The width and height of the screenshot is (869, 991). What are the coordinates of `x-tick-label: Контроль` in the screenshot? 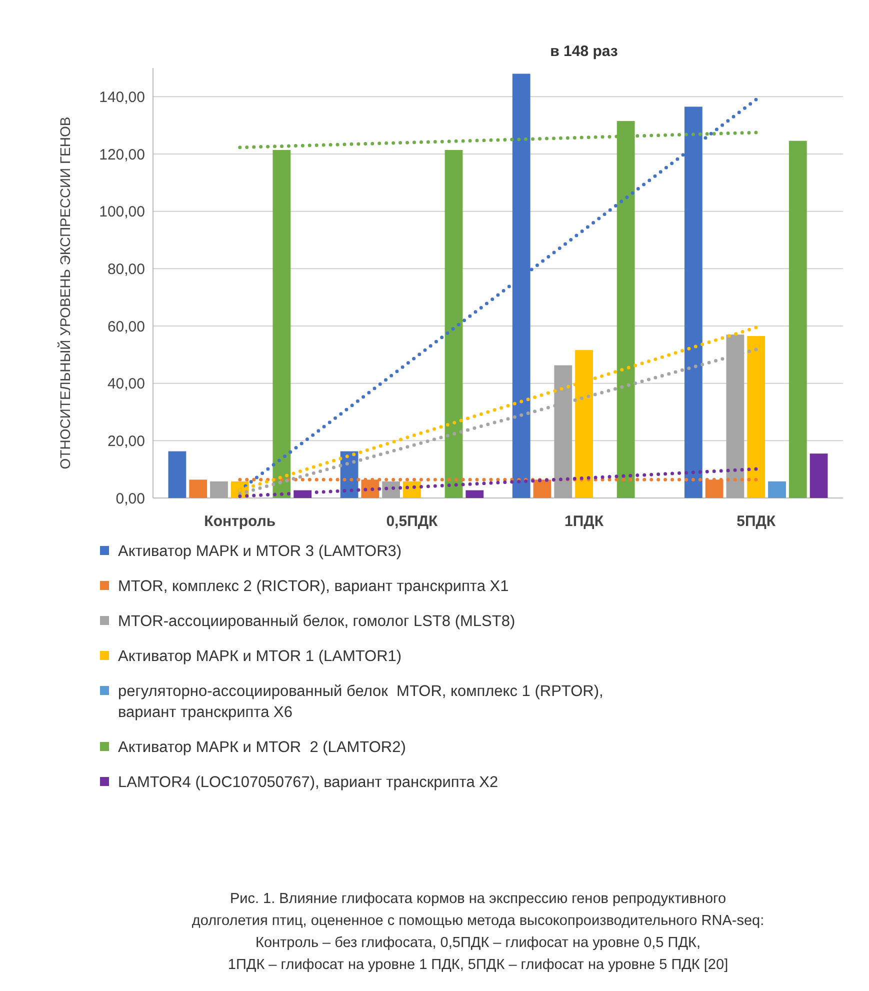 It's located at (240, 521).